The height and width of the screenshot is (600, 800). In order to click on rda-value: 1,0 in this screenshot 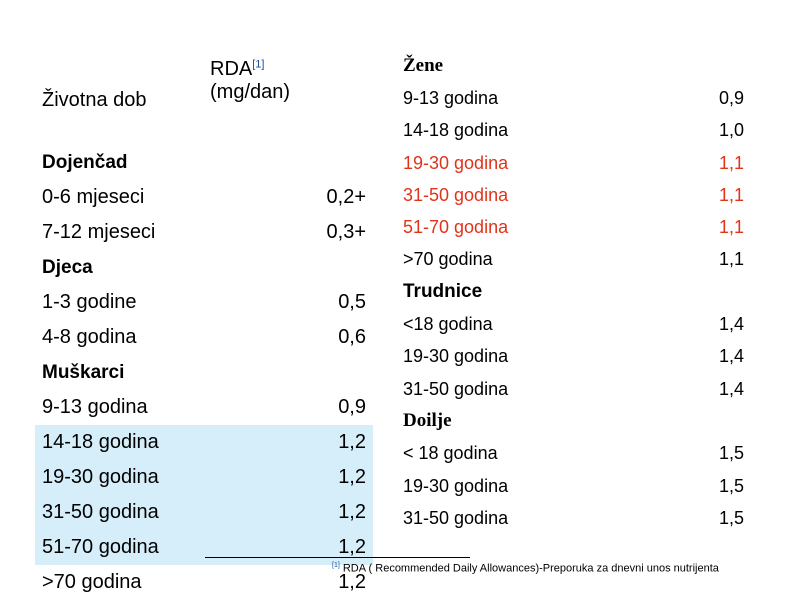, I will do `click(731, 130)`.